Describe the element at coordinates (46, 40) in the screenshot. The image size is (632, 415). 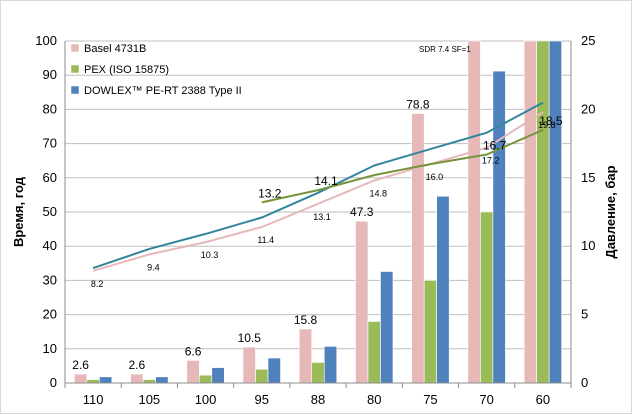
I see `y-left-tick-label: 100` at that location.